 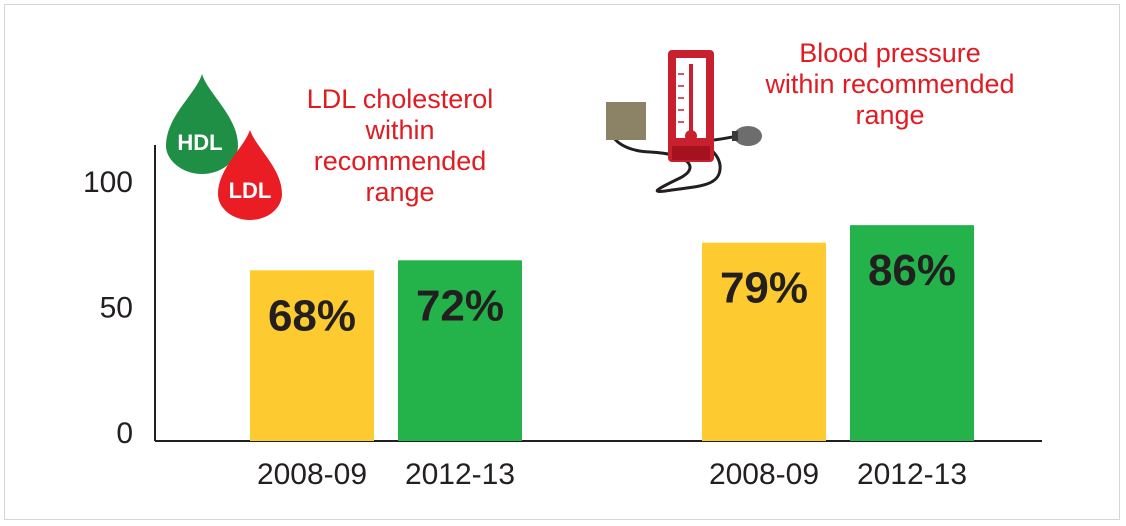 I want to click on cuff-shape, so click(x=626, y=121).